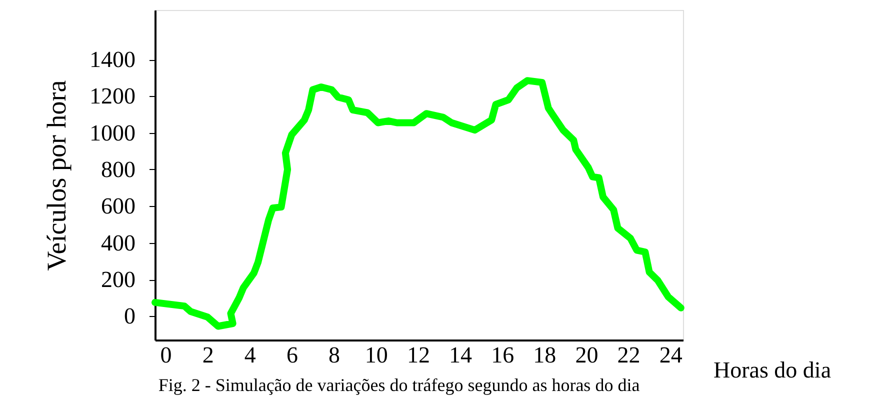 The width and height of the screenshot is (876, 405). I want to click on x-tick-label: 10, so click(376, 355).